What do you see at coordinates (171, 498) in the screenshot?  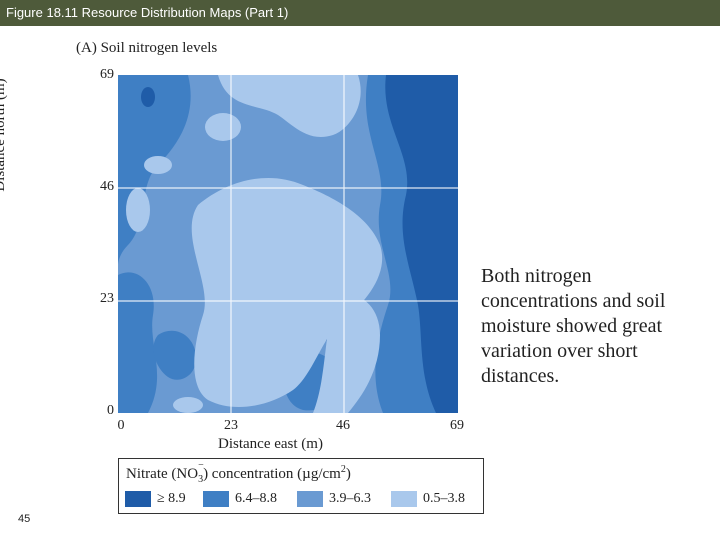 I see `legend-label: ≥ 8.9` at bounding box center [171, 498].